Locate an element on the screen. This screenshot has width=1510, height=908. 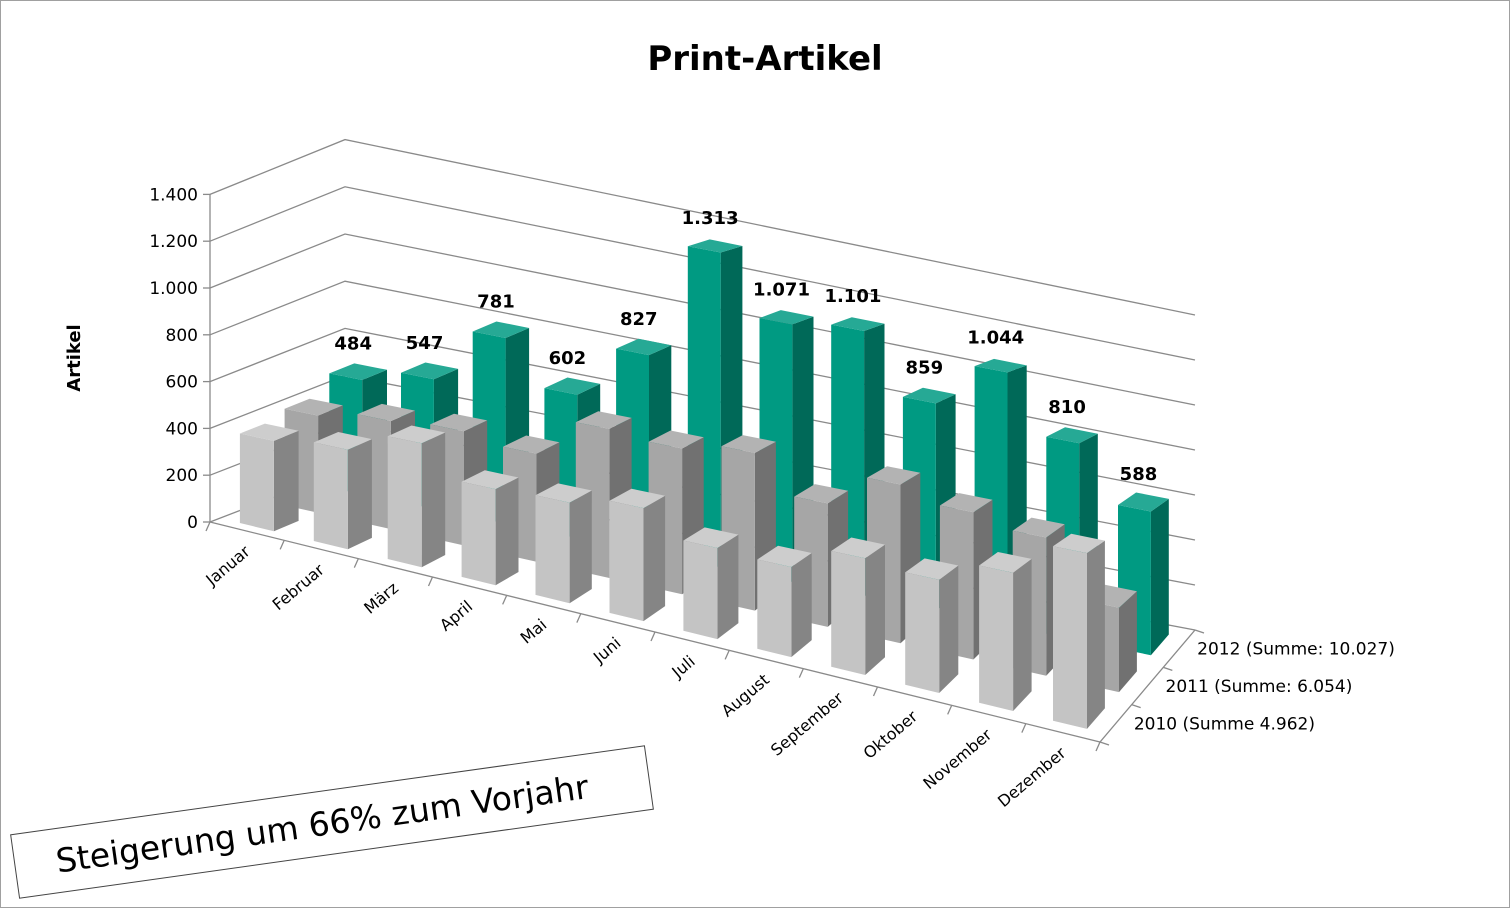
data-label: 484 is located at coordinates (353, 344).